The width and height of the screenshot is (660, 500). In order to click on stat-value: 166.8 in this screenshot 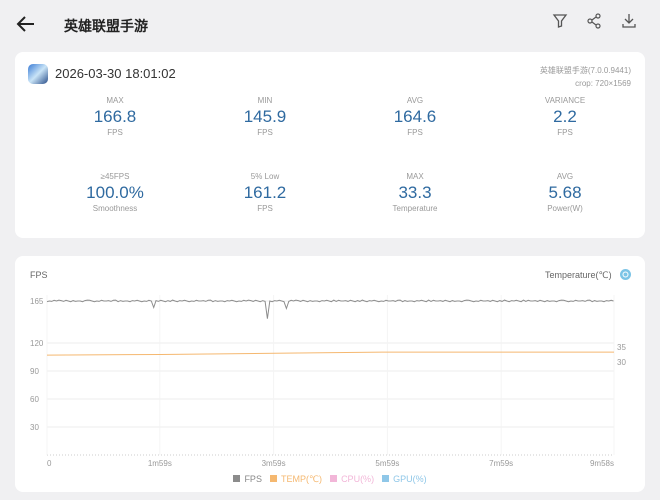, I will do `click(115, 116)`.